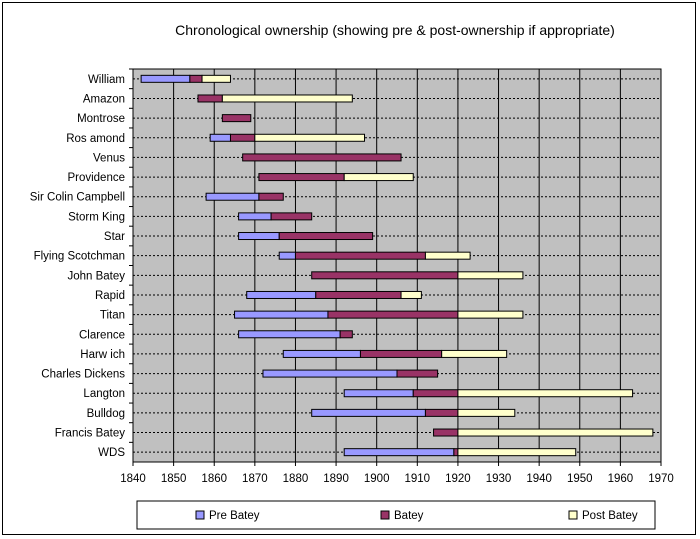 Image resolution: width=700 pixels, height=539 pixels. I want to click on x-tick-label: 1910, so click(418, 479).